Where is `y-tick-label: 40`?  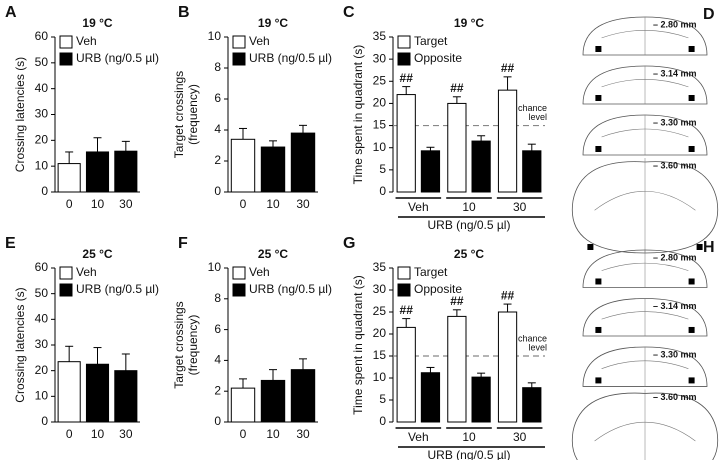 y-tick-label: 40 is located at coordinates (42, 88).